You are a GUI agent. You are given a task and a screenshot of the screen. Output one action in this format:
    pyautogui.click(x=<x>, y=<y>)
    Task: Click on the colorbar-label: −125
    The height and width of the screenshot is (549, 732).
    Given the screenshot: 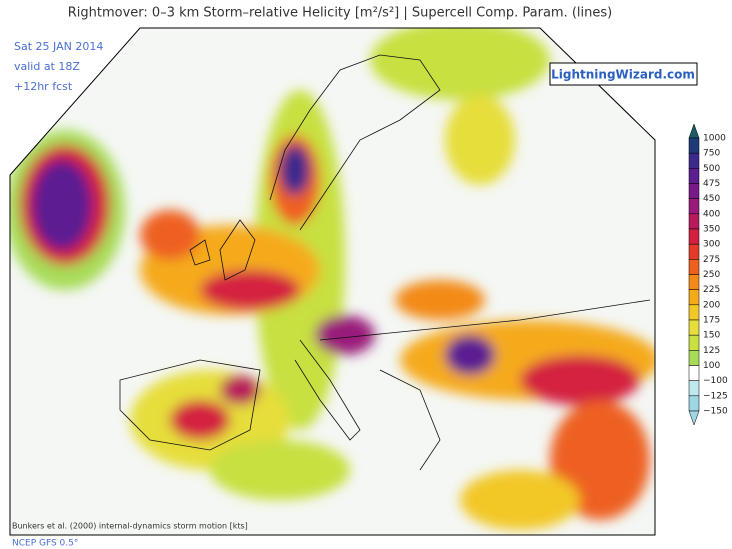 What is the action you would take?
    pyautogui.click(x=715, y=396)
    